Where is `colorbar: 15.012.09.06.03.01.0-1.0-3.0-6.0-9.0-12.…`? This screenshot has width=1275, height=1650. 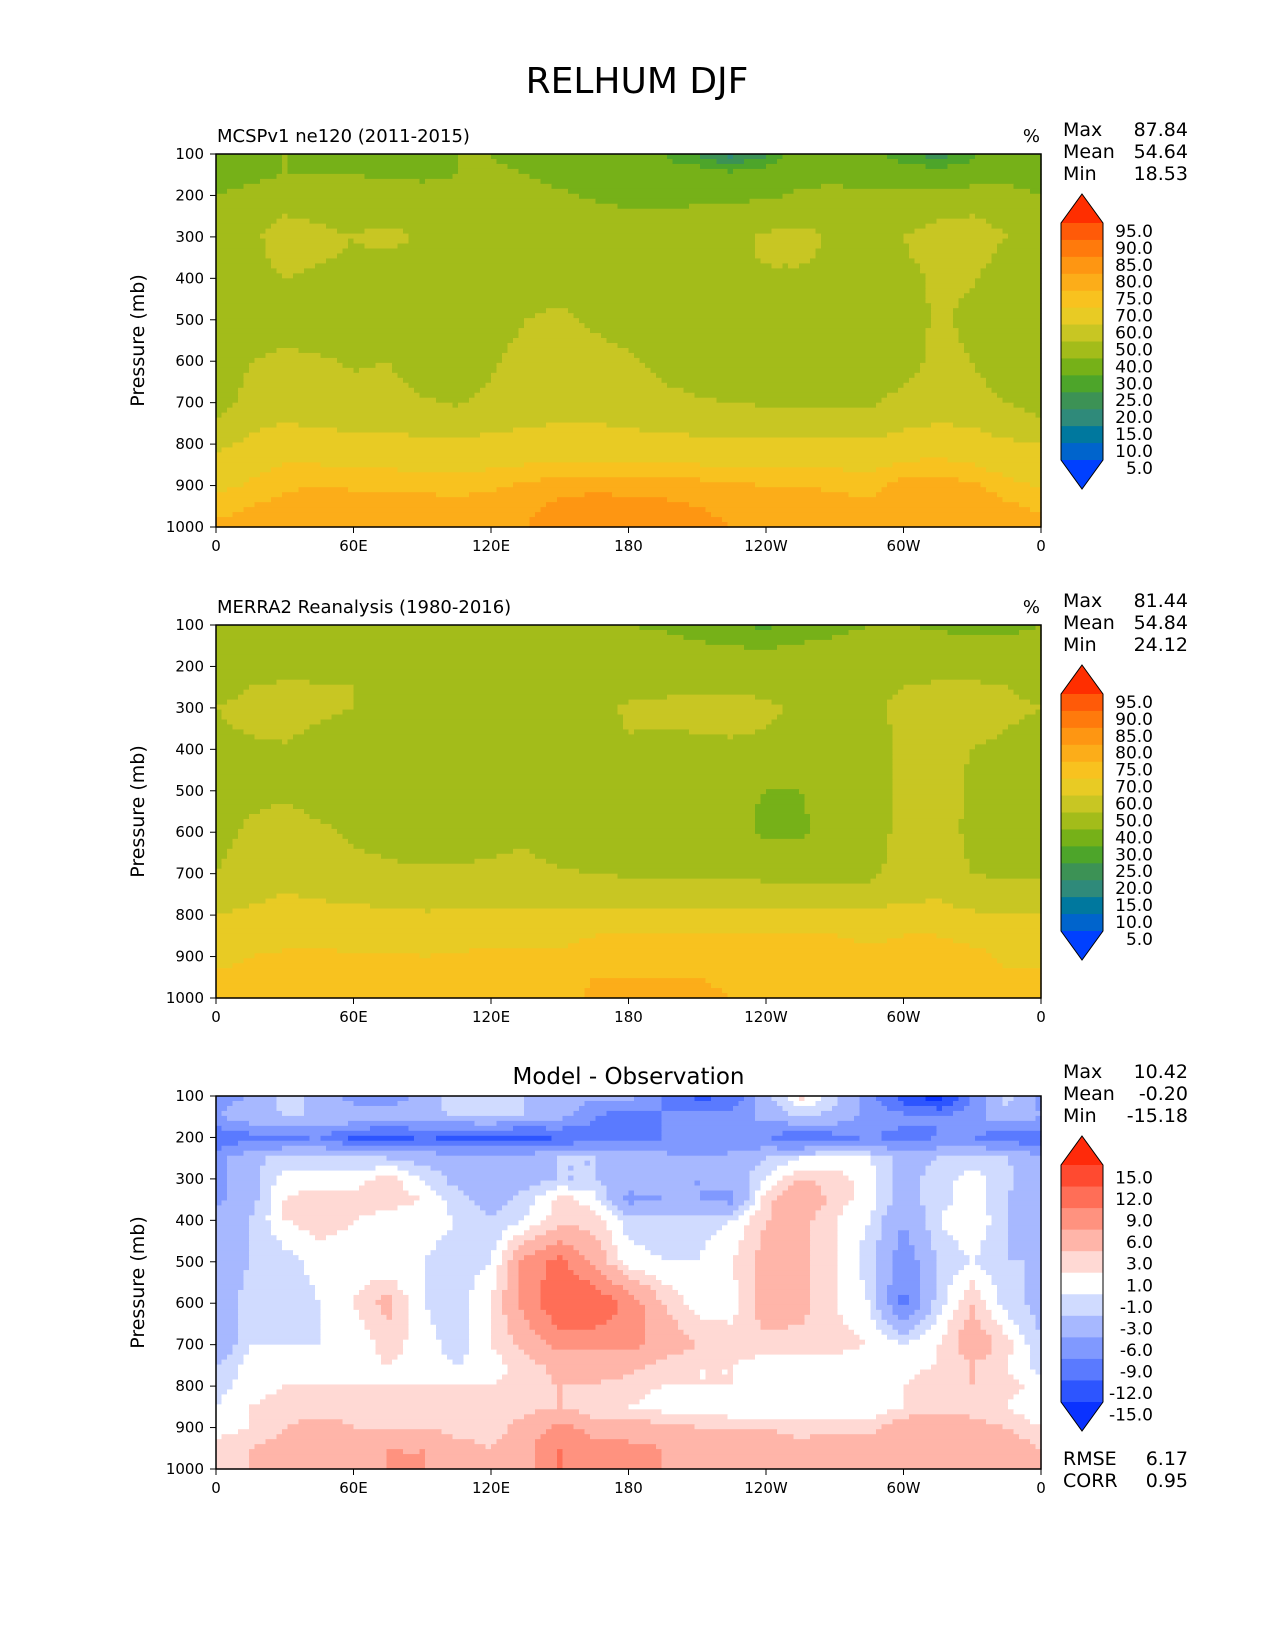
colorbar: 15.012.09.06.03.01.0-1.0-3.0-6.0-9.0-12.… is located at coordinates (1106, 1283).